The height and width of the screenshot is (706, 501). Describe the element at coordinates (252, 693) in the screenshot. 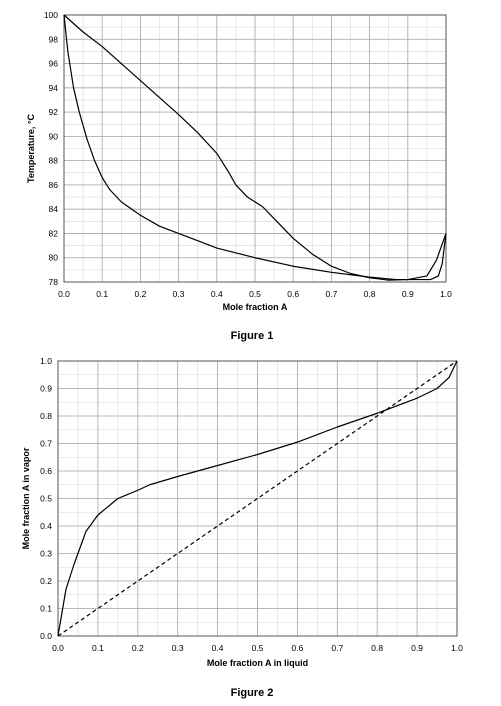

I see `figure-2-caption: Figure 2` at that location.